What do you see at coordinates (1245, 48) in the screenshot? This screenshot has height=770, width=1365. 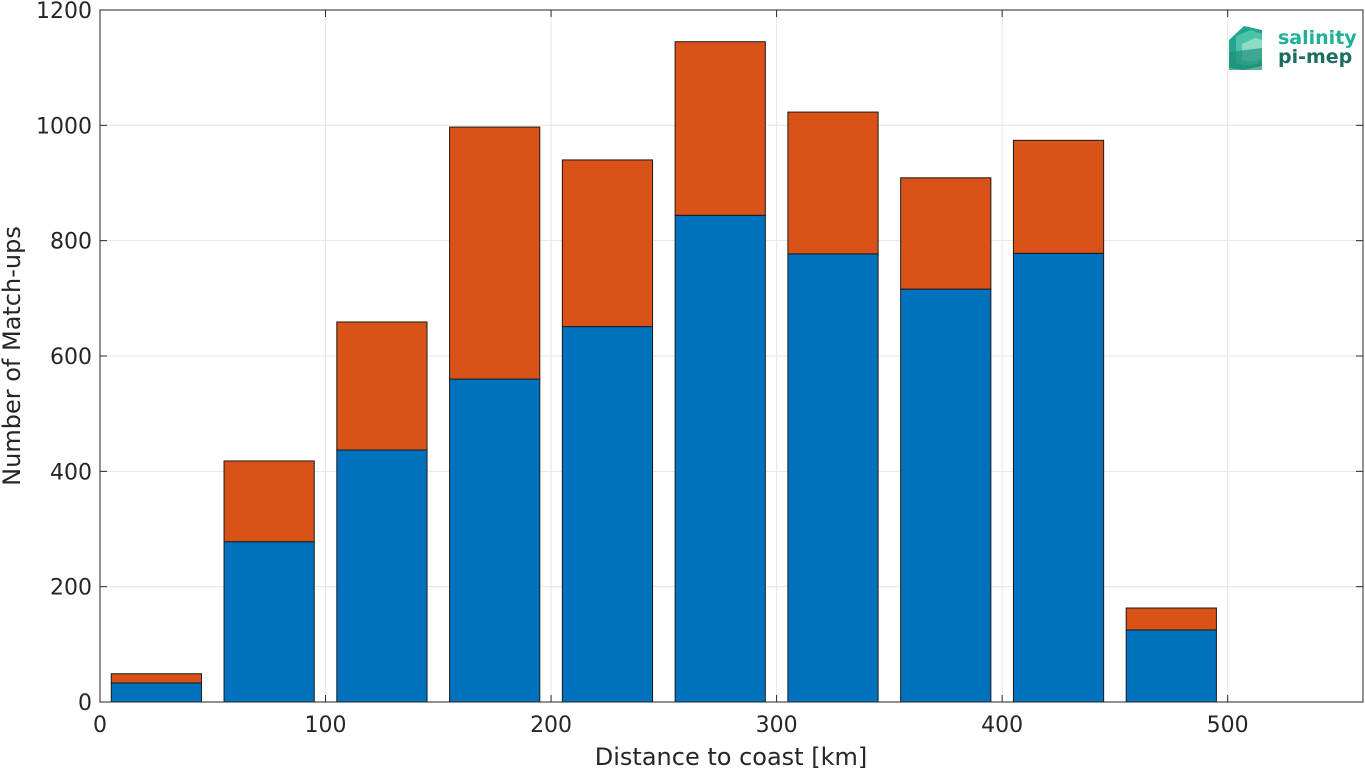 I see `logo-wave-icon` at bounding box center [1245, 48].